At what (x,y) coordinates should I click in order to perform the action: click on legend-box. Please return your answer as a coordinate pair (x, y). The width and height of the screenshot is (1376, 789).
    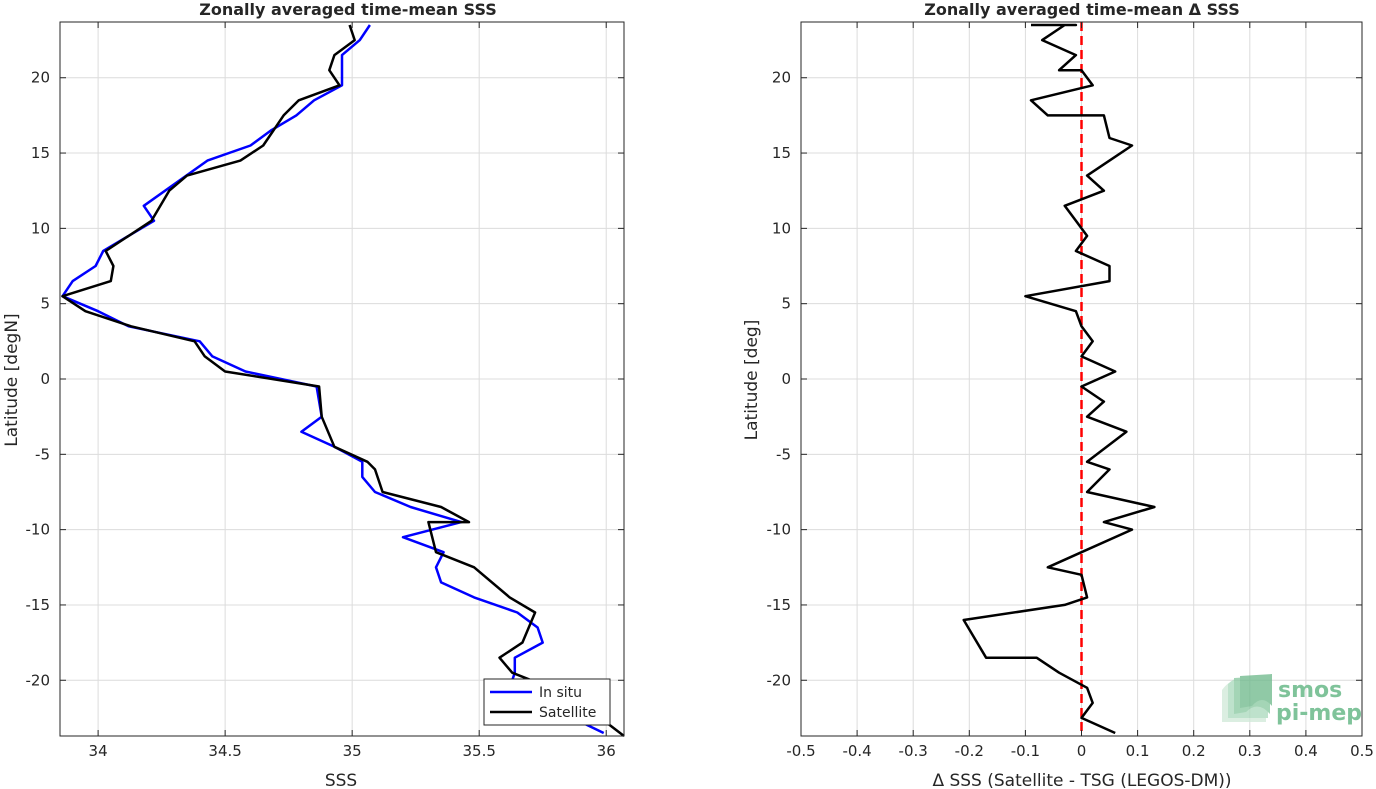
    Looking at the image, I should click on (547, 702).